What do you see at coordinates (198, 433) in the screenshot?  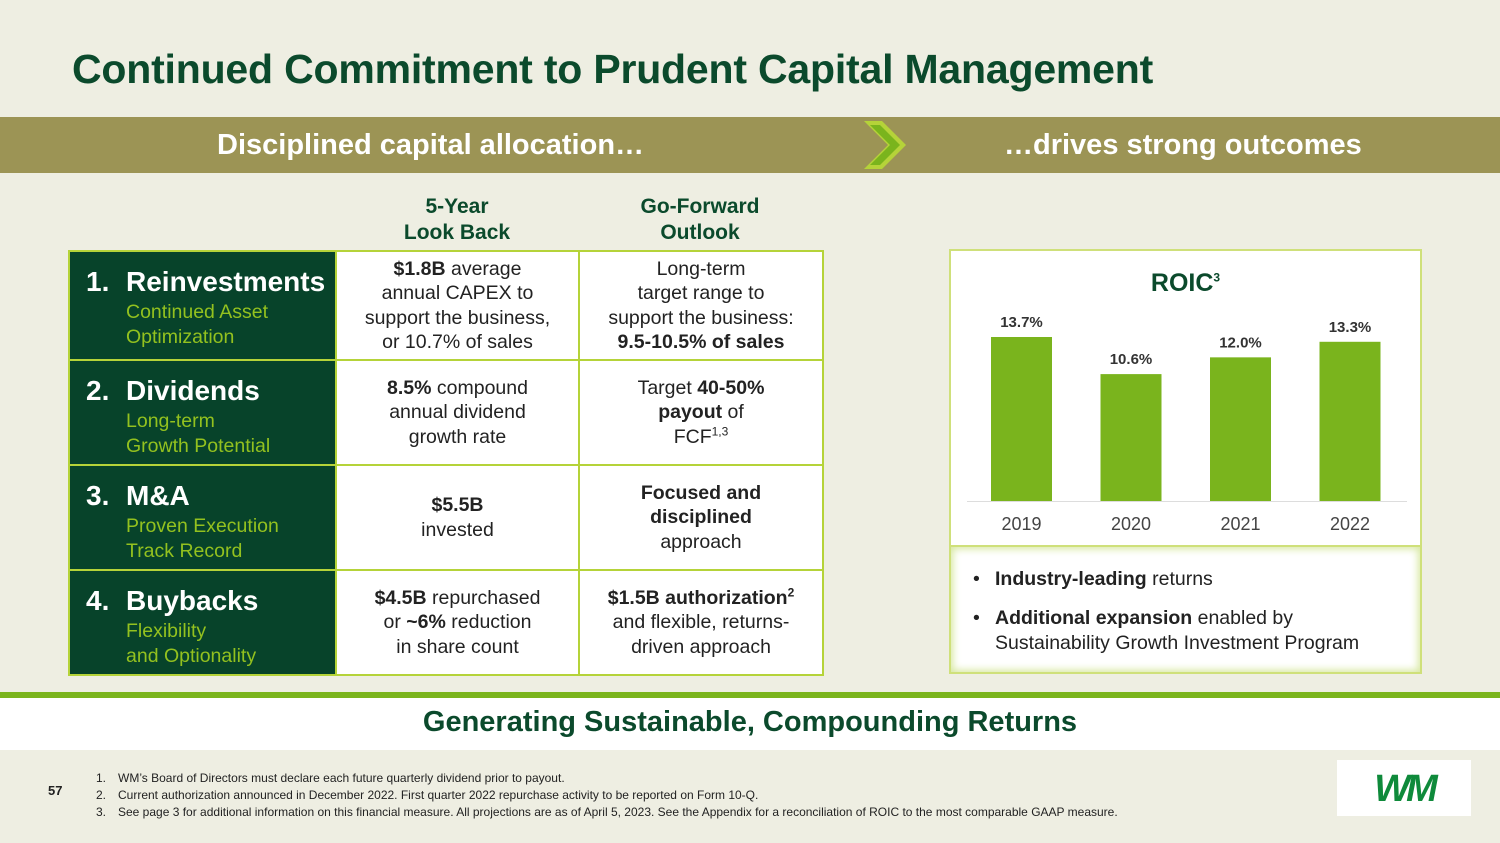 I see `row-subtitle: Long-term Growth Potential` at bounding box center [198, 433].